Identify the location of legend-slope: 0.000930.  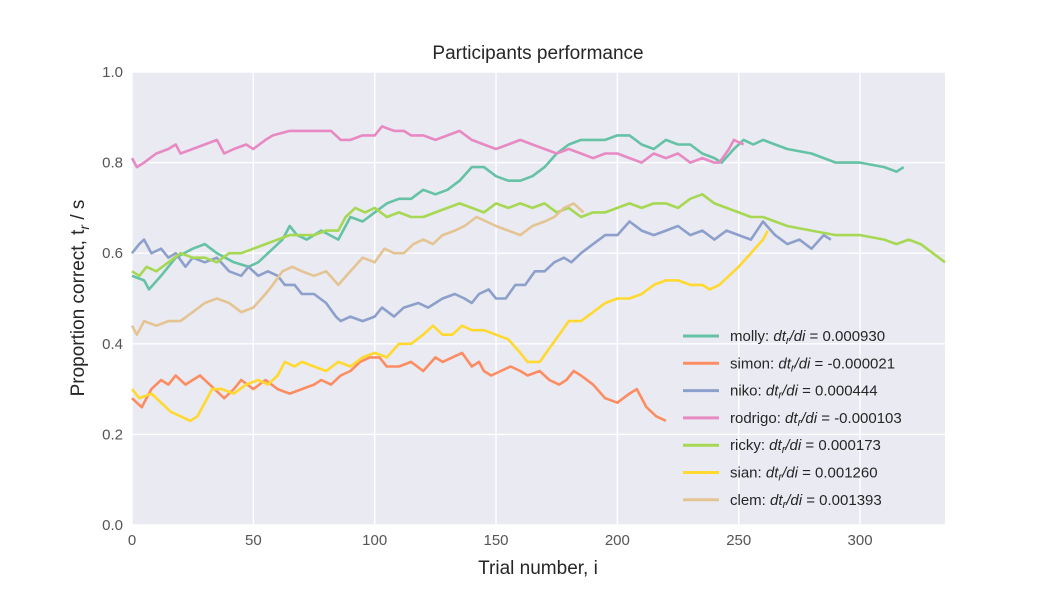
(854, 336).